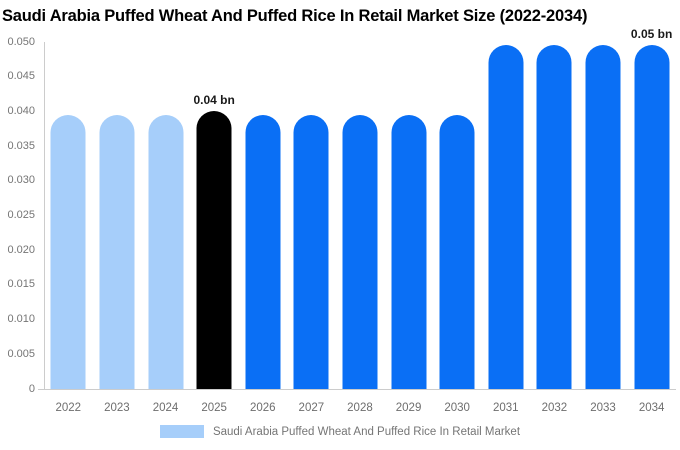 The image size is (680, 450). What do you see at coordinates (214, 250) in the screenshot?
I see `bar-2025` at bounding box center [214, 250].